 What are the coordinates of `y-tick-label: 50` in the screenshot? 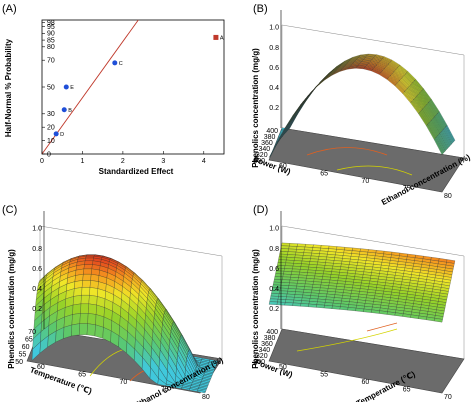 It's located at (51, 87).